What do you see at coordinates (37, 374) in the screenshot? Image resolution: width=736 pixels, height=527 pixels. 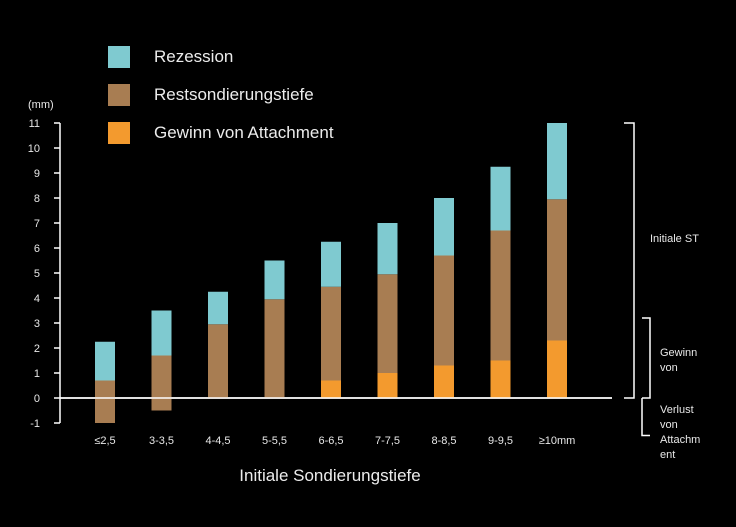 I see `y-tick-label: 1` at bounding box center [37, 374].